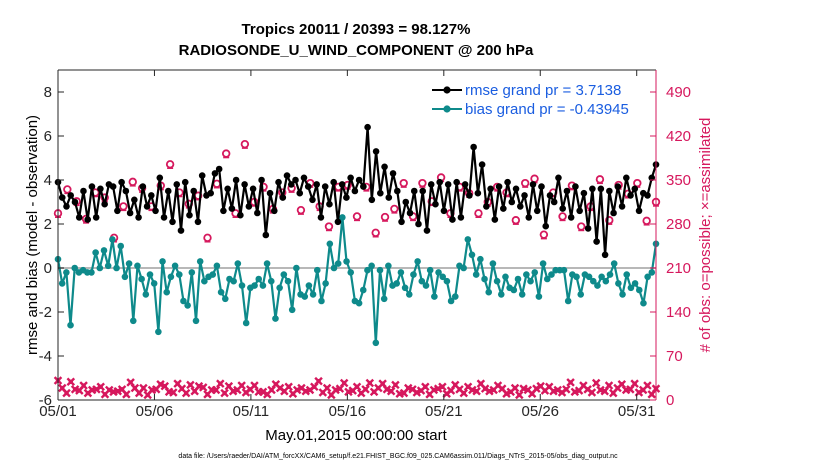 The height and width of the screenshot is (470, 830). What do you see at coordinates (45, 400) in the screenshot?
I see `y-tick-label-left: -6` at bounding box center [45, 400].